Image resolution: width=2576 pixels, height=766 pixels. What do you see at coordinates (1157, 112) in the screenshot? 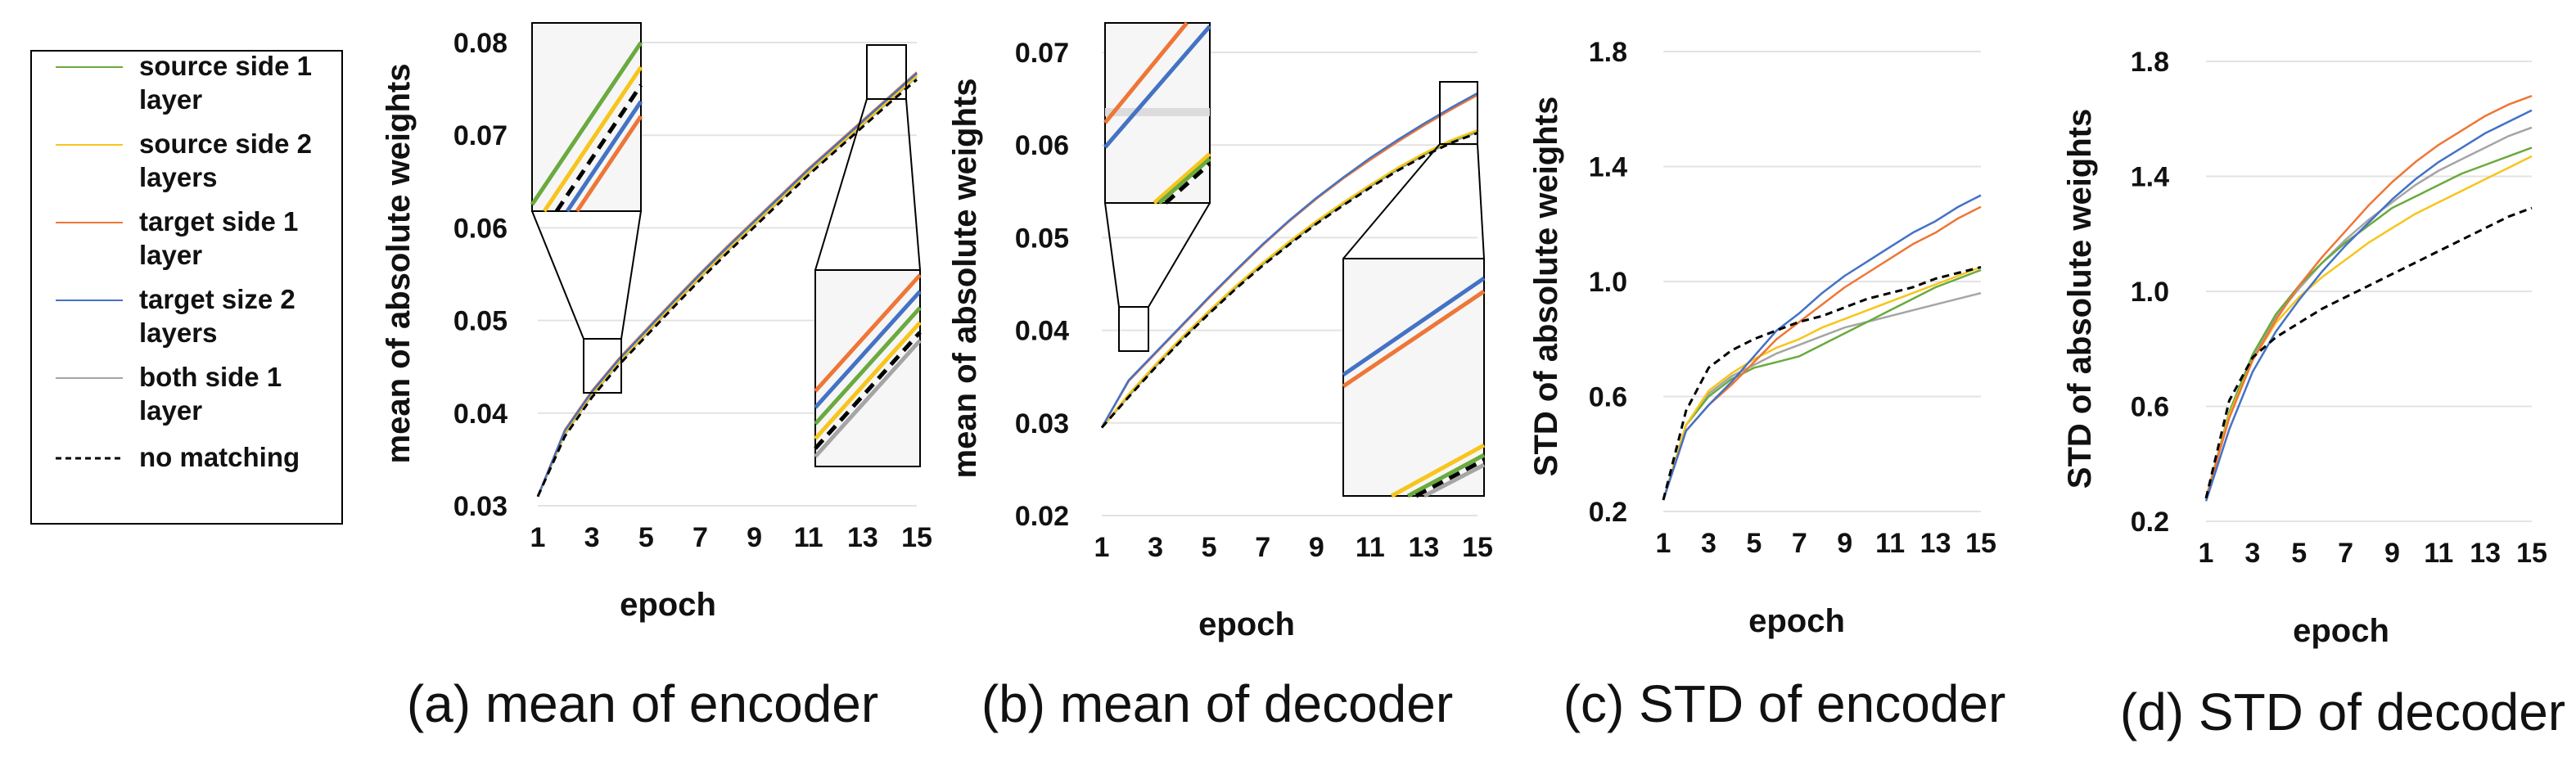
I see `zoom-gridline` at bounding box center [1157, 112].